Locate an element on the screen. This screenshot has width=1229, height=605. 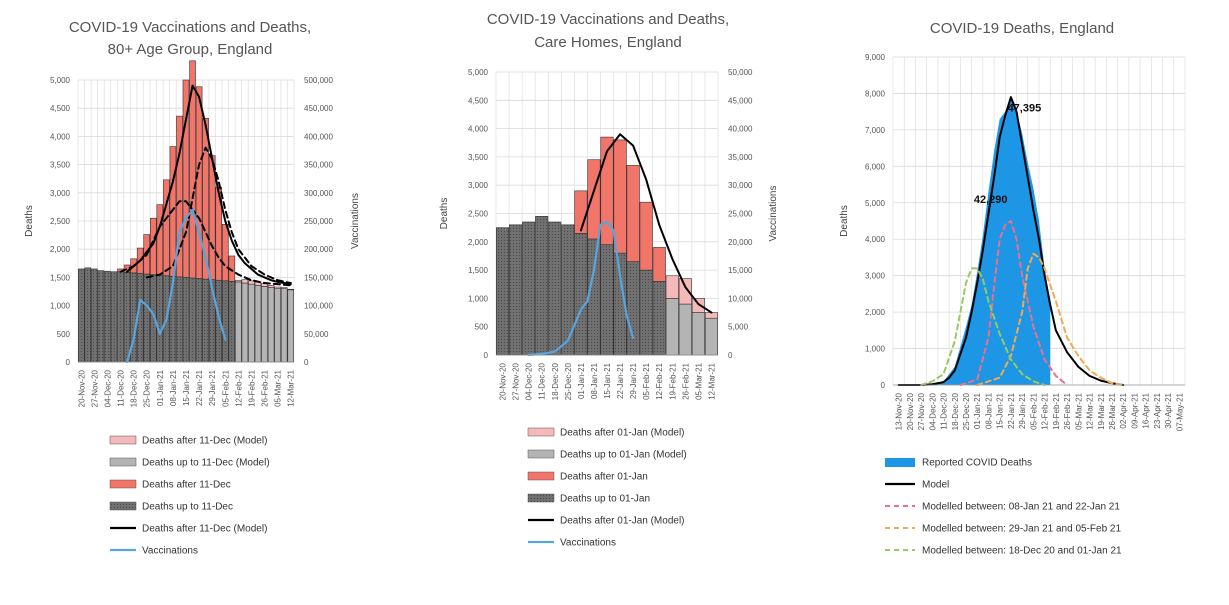
x-tick-label: 19-Feb-21 is located at coordinates (251, 387).